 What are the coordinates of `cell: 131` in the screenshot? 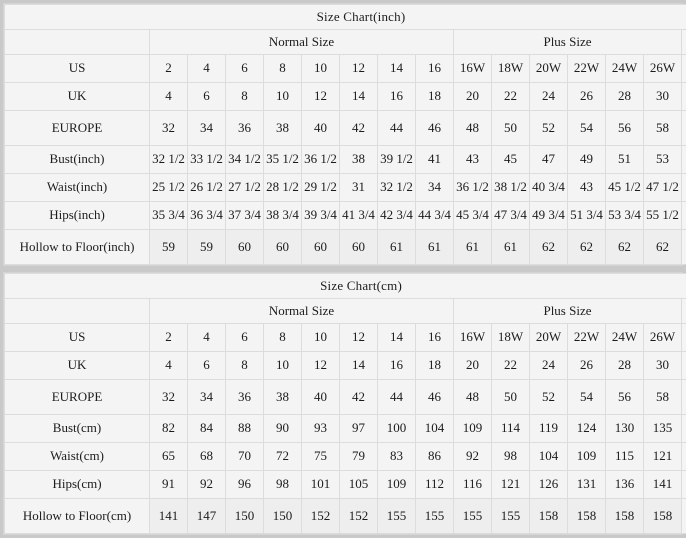 It's located at (587, 485).